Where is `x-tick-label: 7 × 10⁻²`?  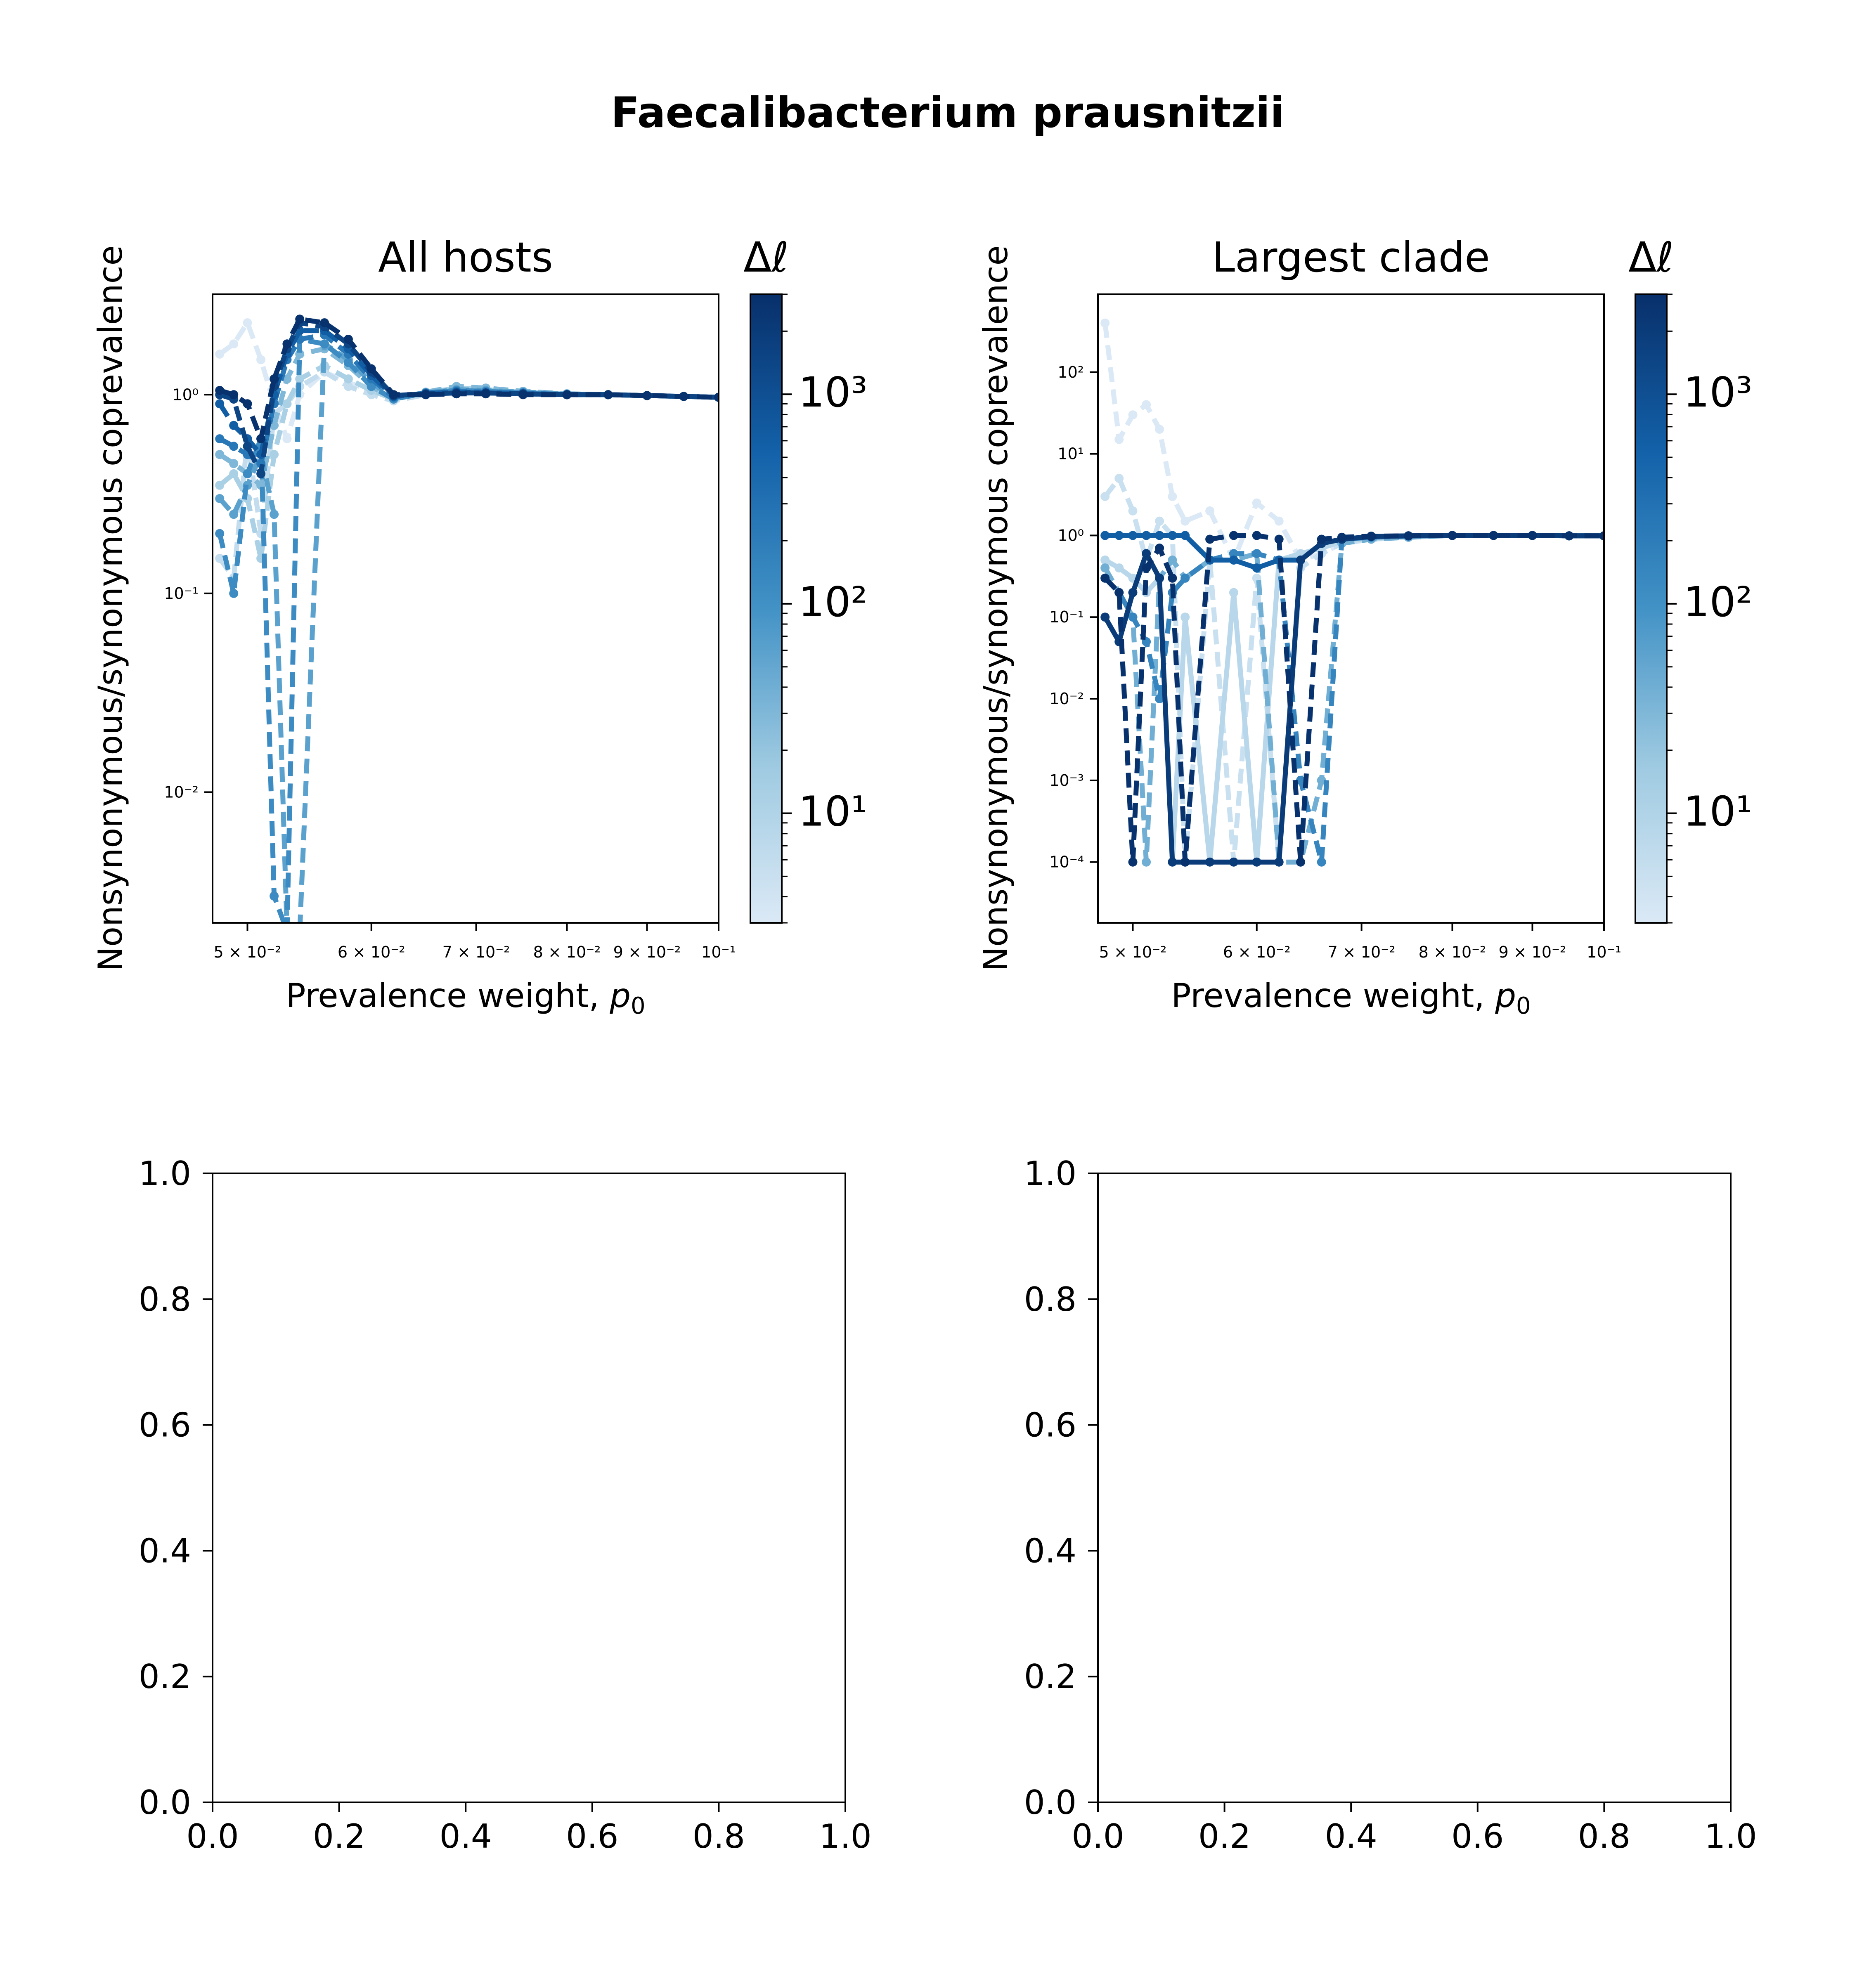
x-tick-label: 7 × 10⁻² is located at coordinates (476, 952).